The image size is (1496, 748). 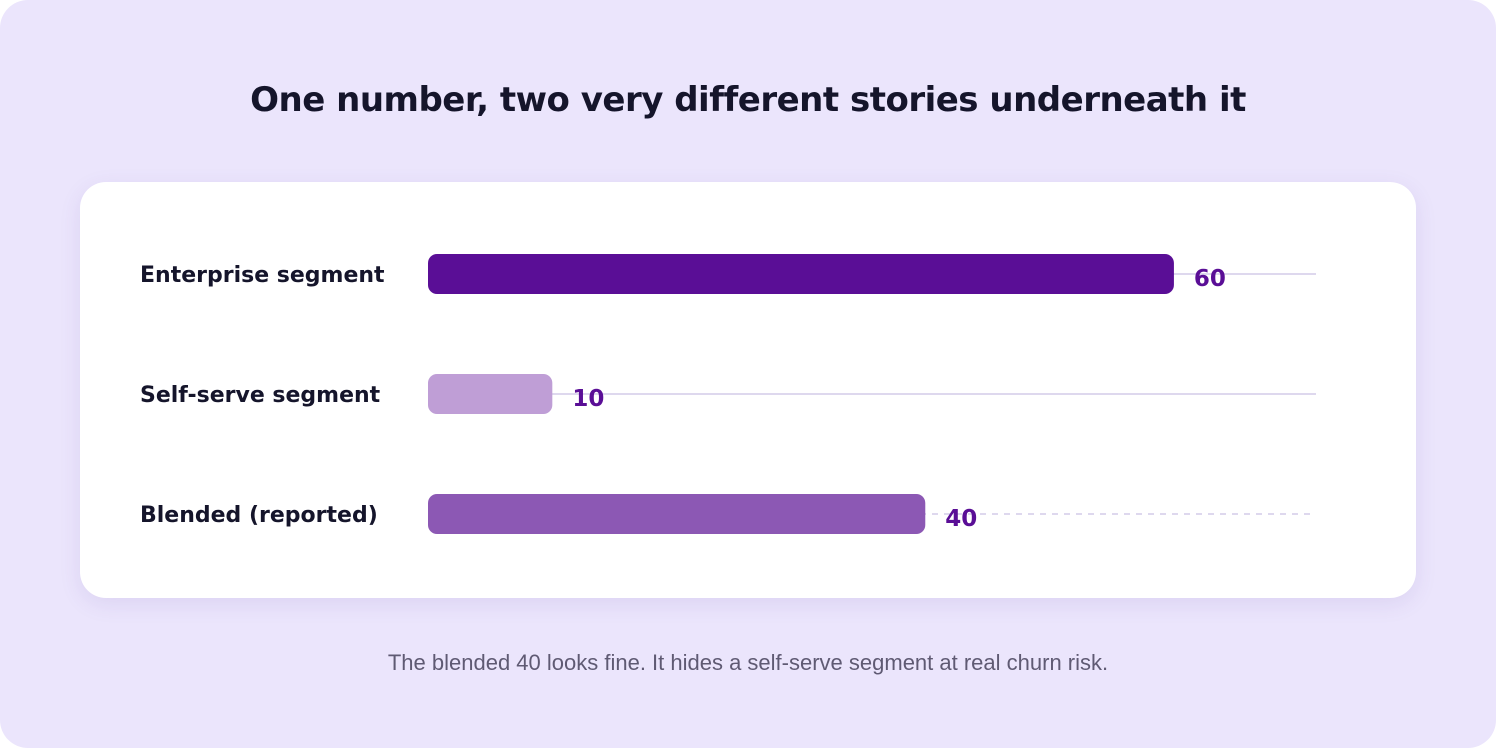 I want to click on bar-blended-reported, so click(x=677, y=514).